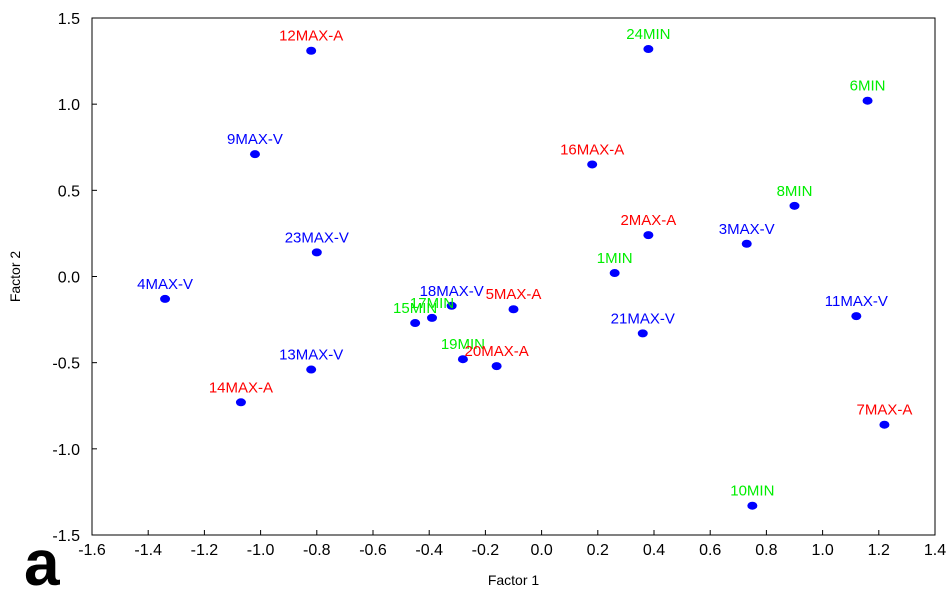  I want to click on point-label: 18MAX-V, so click(452, 291).